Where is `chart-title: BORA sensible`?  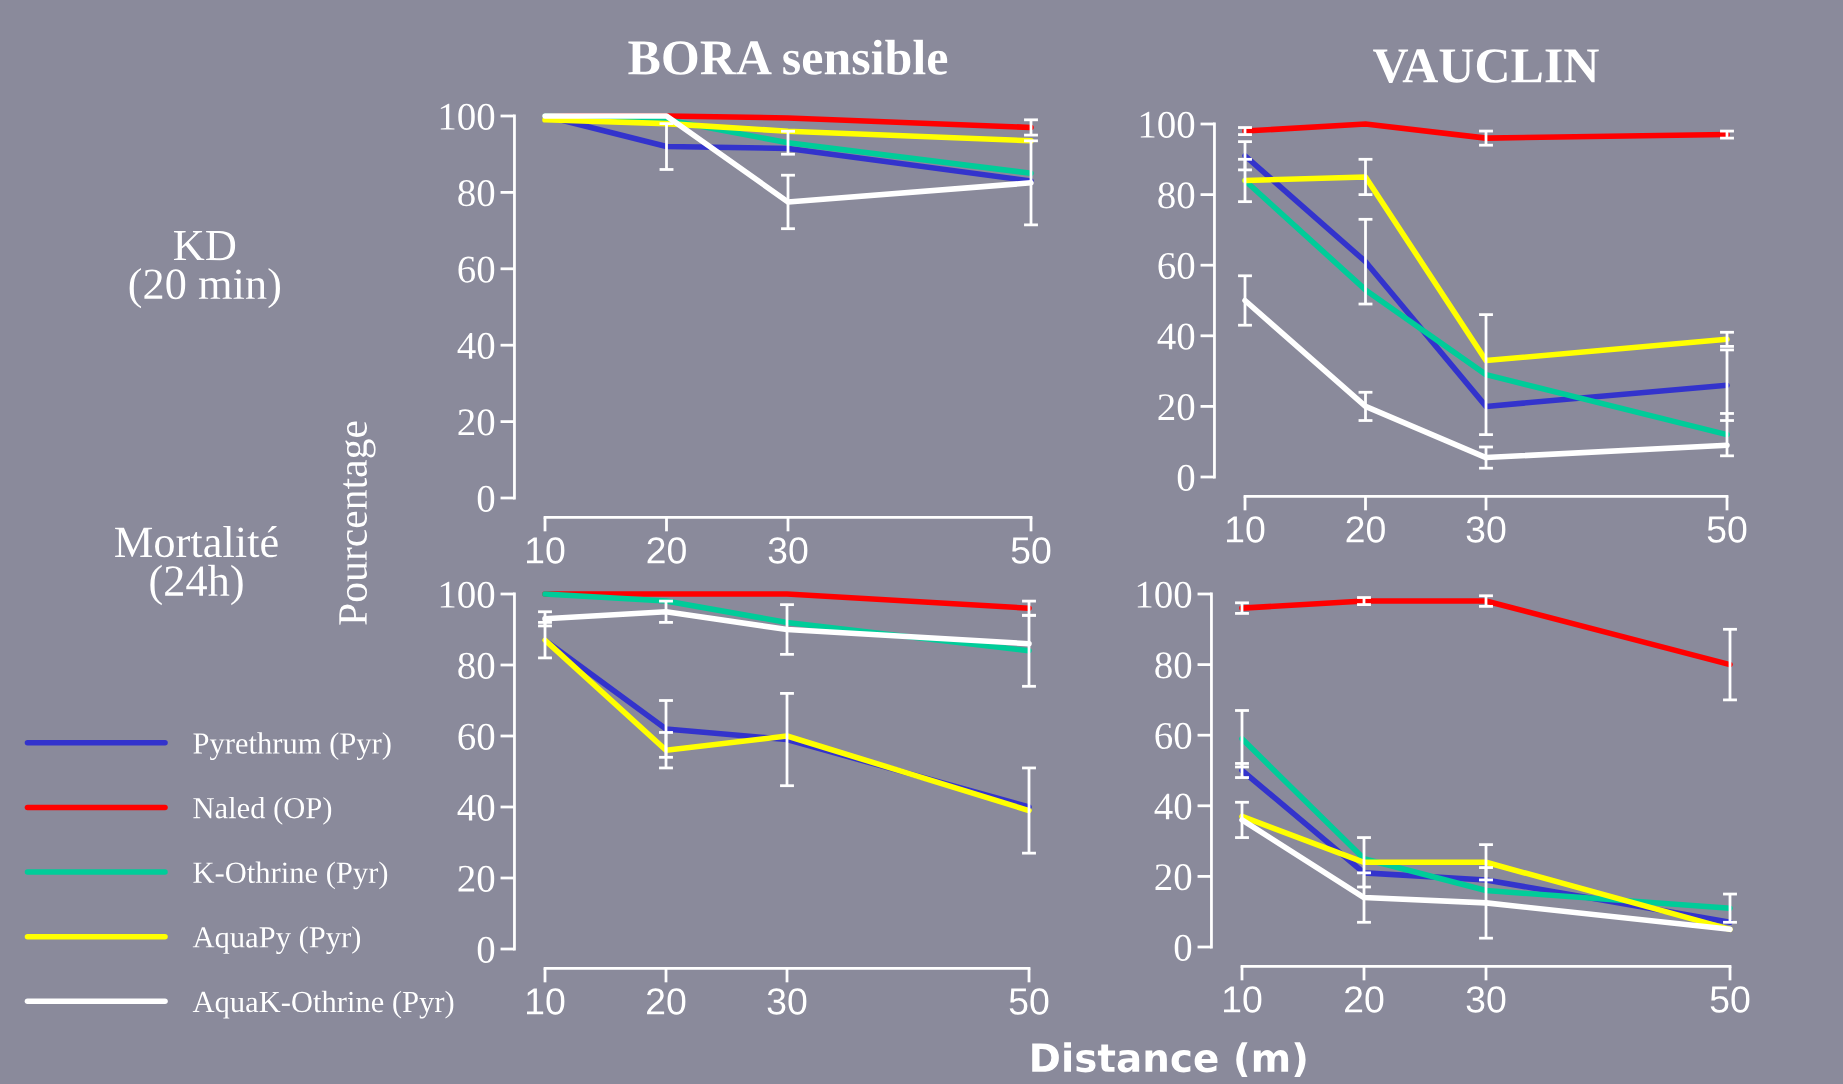 chart-title: BORA sensible is located at coordinates (788, 57).